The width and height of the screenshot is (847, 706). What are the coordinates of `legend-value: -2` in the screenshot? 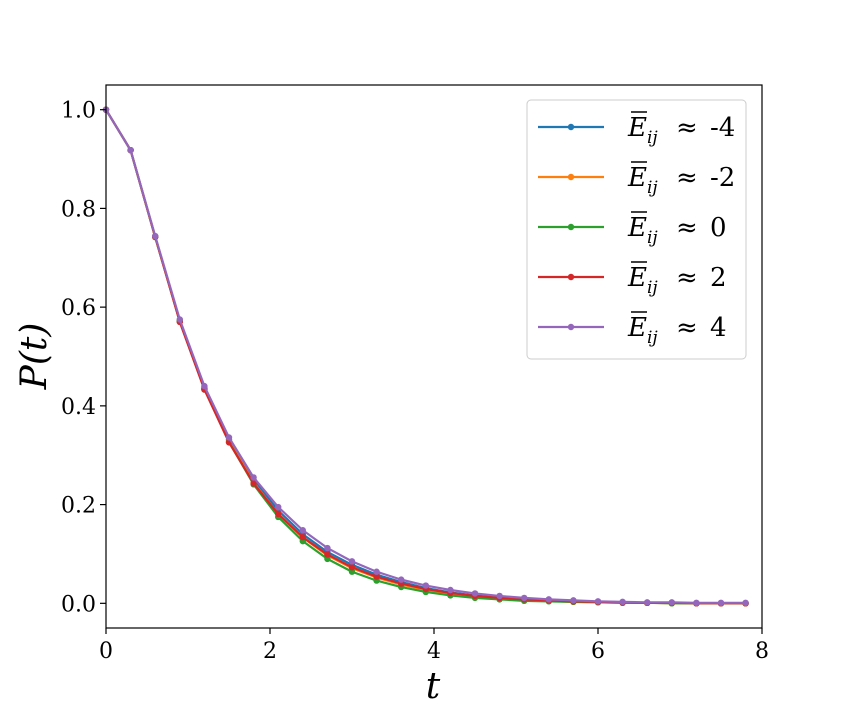 It's located at (722, 178).